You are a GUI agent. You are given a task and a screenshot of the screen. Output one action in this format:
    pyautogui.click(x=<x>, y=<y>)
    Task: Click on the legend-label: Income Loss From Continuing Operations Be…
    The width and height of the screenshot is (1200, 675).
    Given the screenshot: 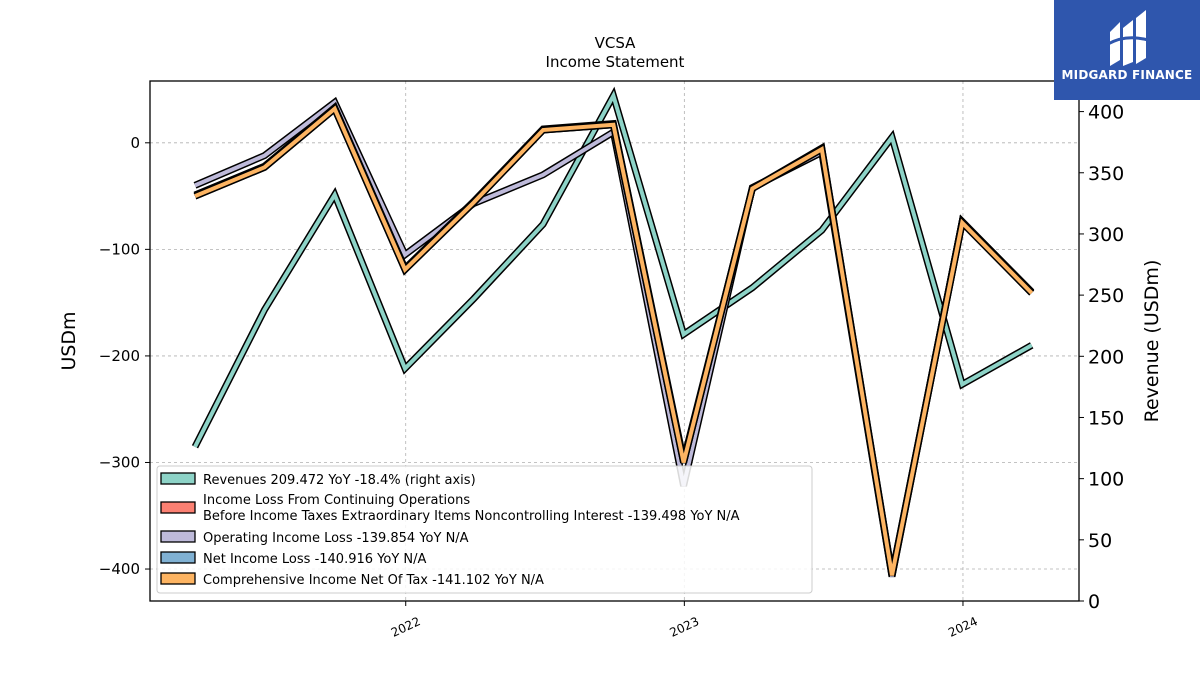 What is the action you would take?
    pyautogui.click(x=471, y=508)
    